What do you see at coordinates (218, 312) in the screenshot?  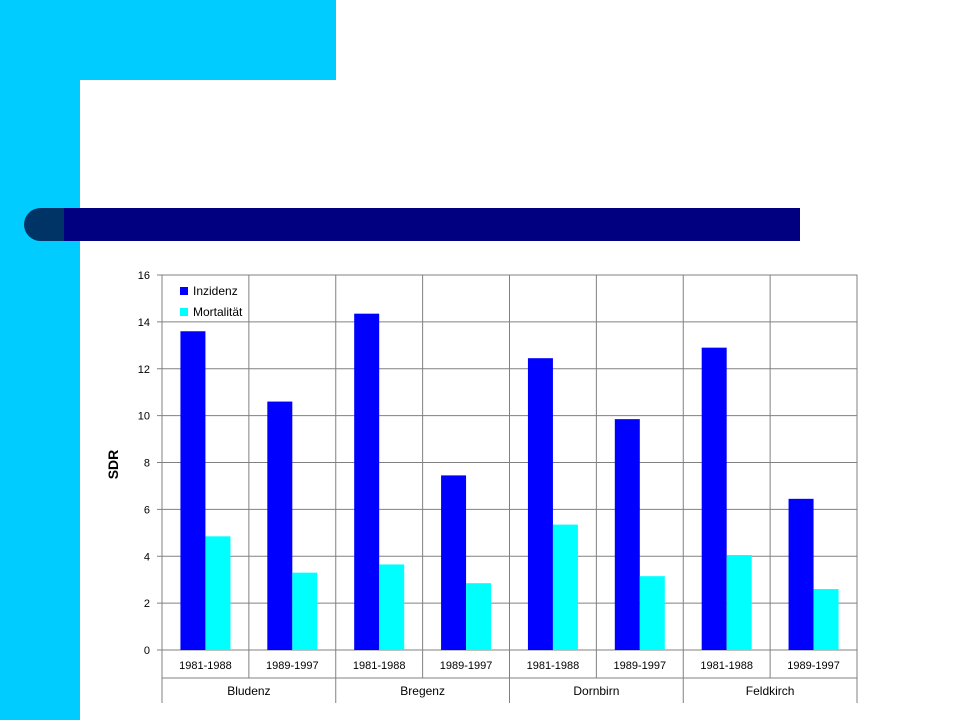 I see `legend-label: Mortalität` at bounding box center [218, 312].